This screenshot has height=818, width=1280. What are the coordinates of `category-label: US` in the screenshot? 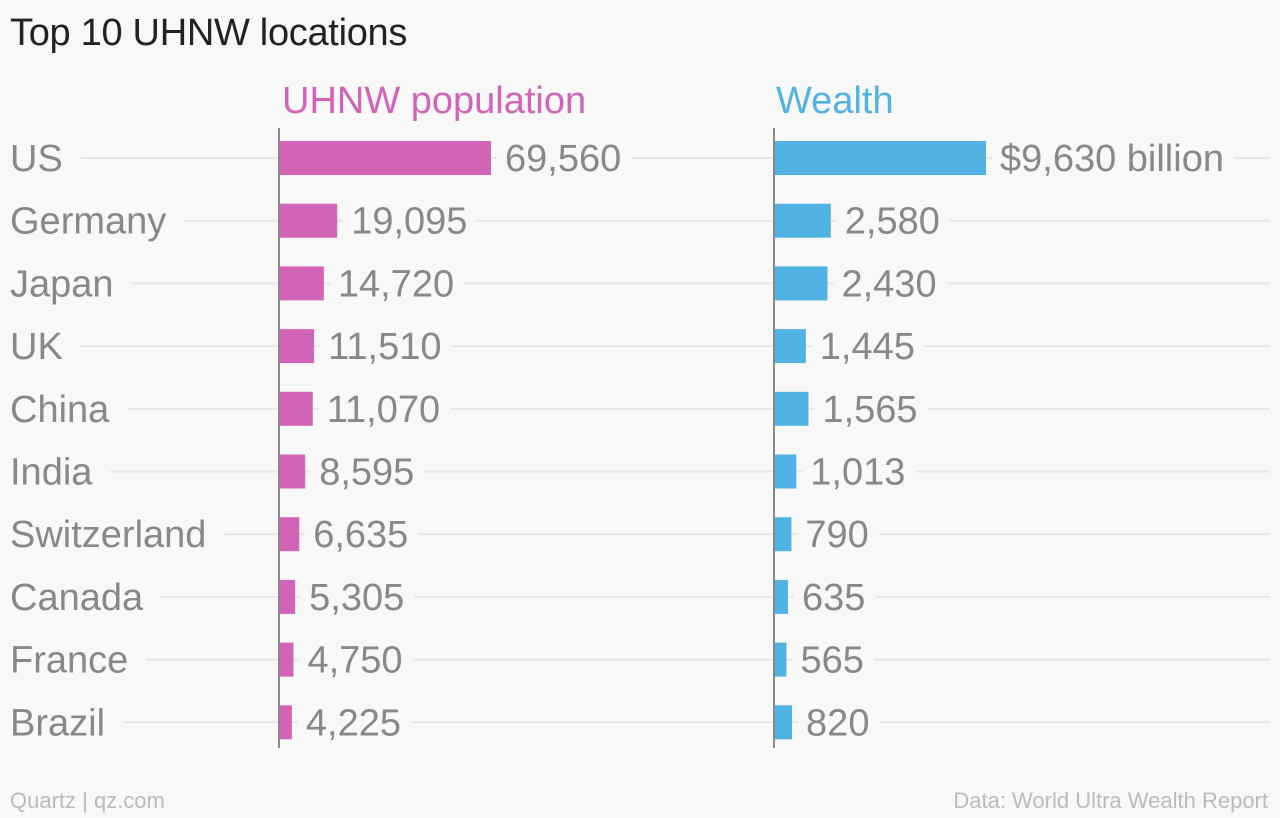 It's located at (36, 159).